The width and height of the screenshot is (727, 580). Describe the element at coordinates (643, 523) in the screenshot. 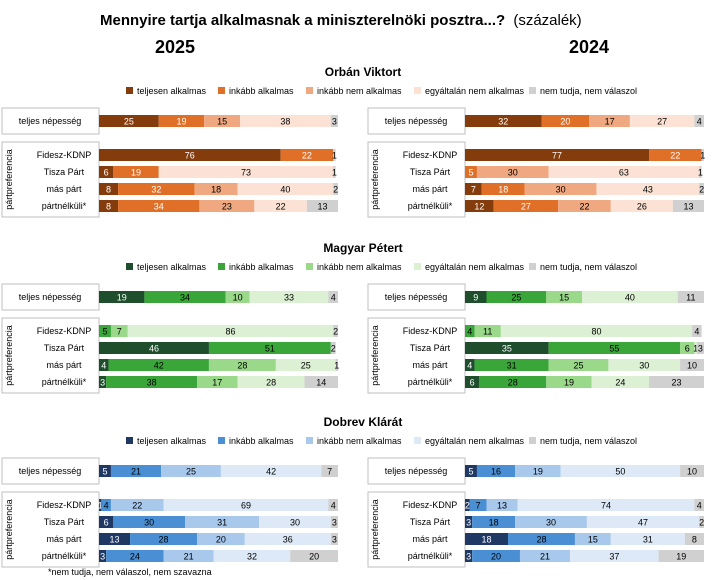

I see `data-label-dobrev-klarat-2024-2-3: 47` at that location.